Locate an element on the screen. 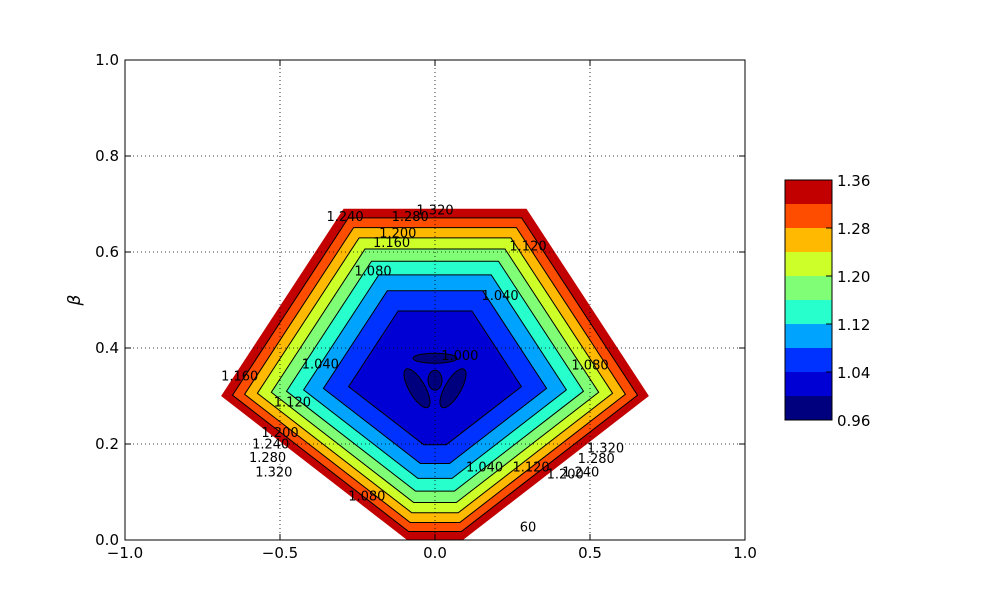 This screenshot has width=1000, height=604. x-tick-label: 1.0 is located at coordinates (745, 553).